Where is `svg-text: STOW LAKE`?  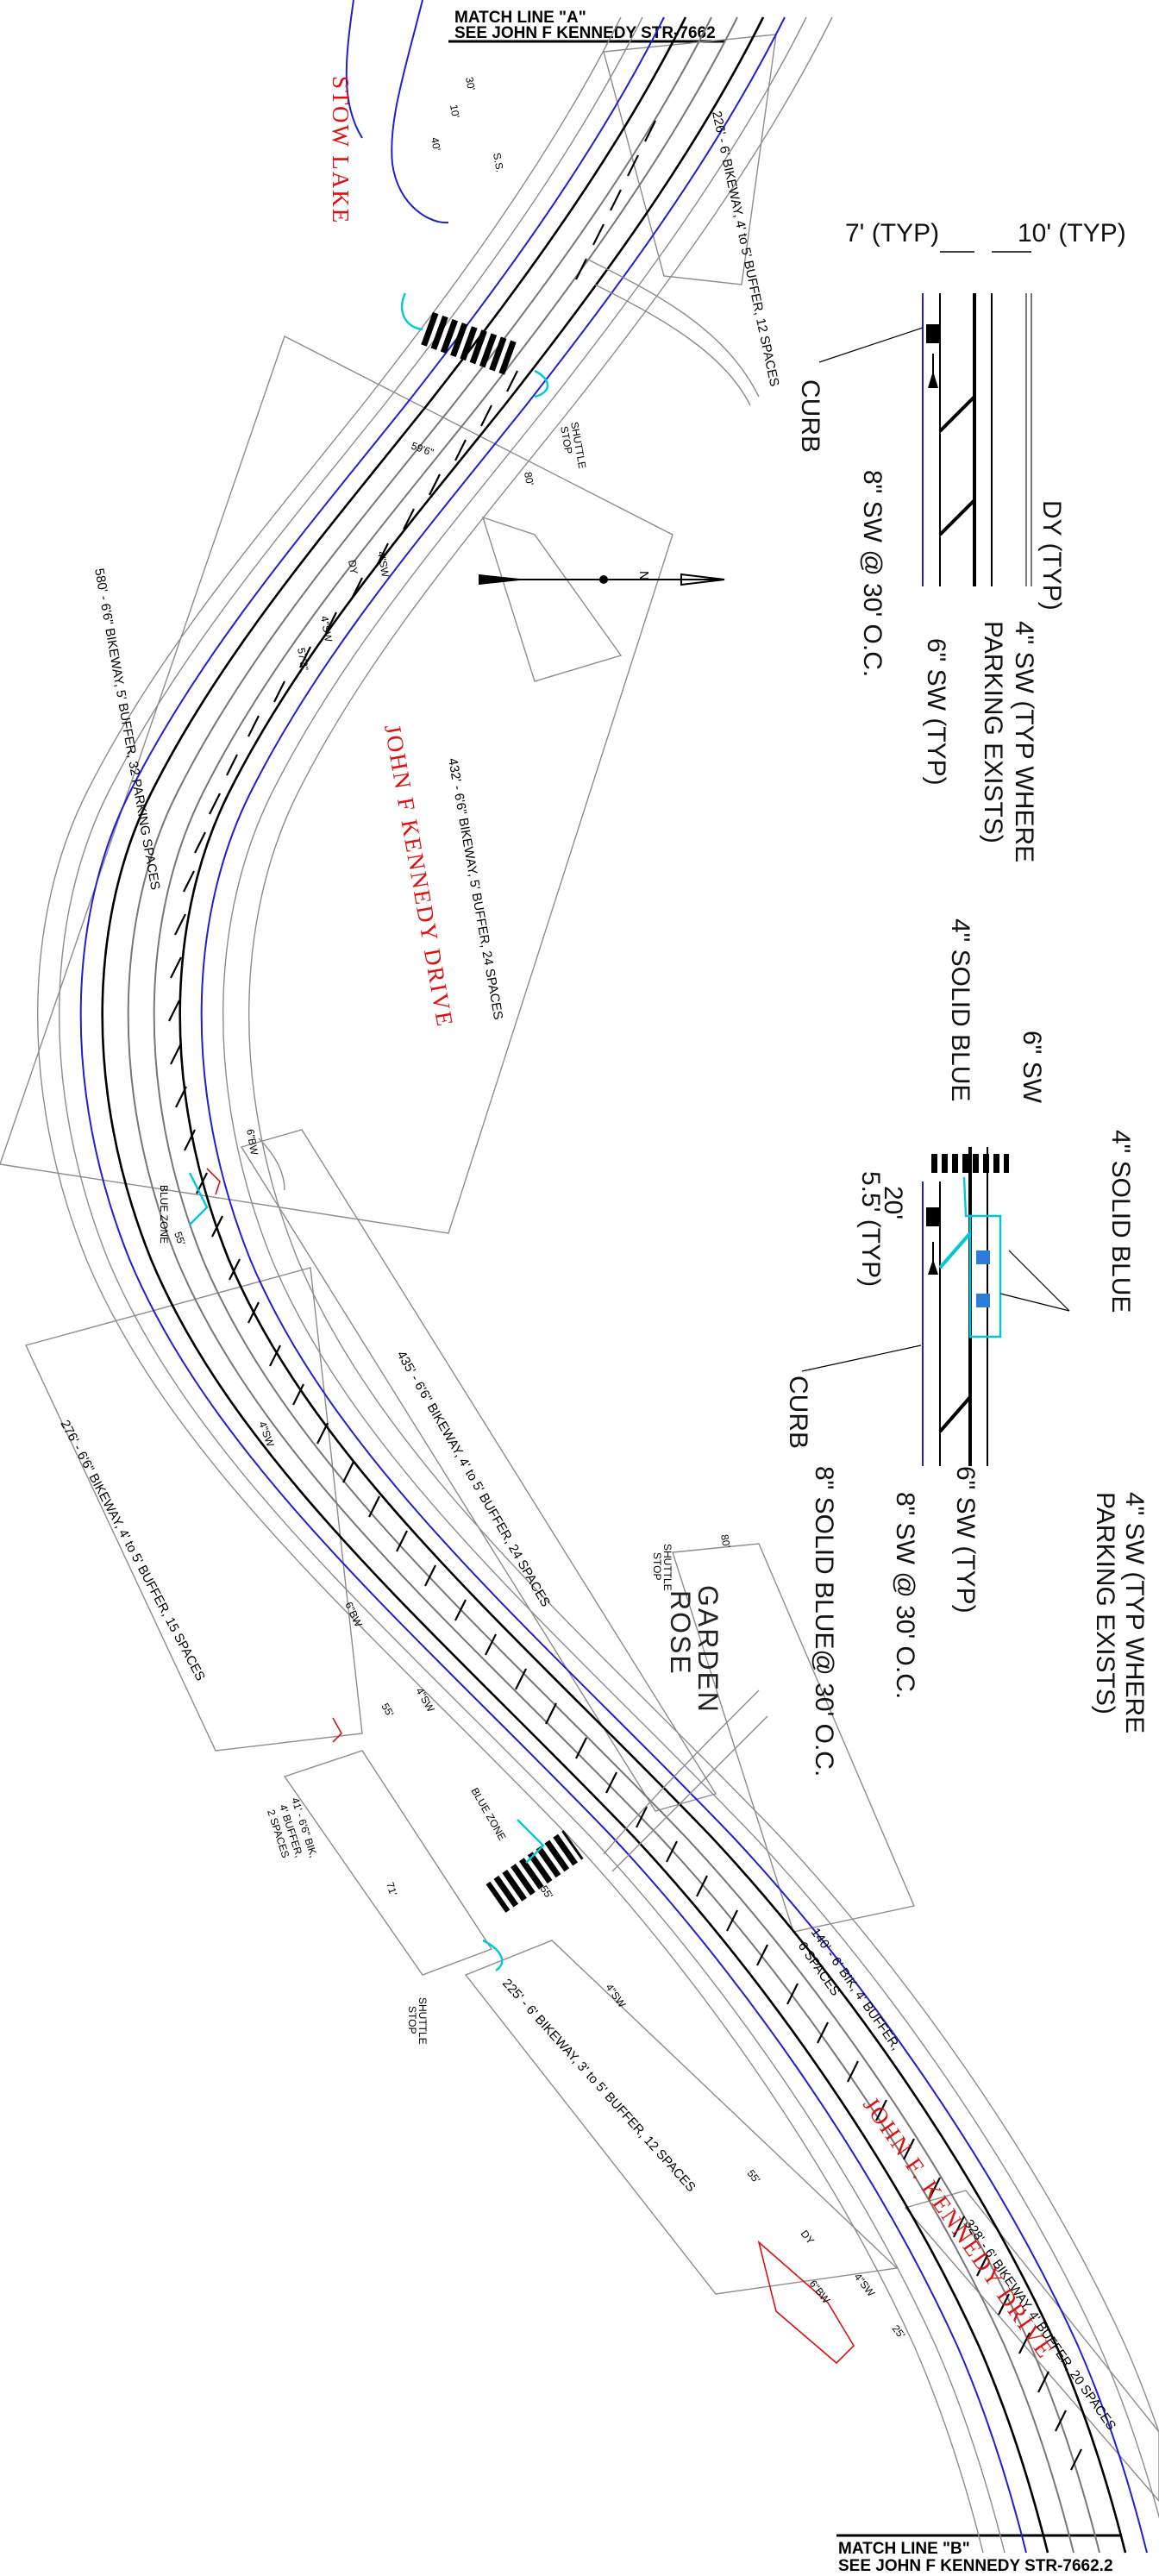 svg-text: STOW LAKE is located at coordinates (341, 150).